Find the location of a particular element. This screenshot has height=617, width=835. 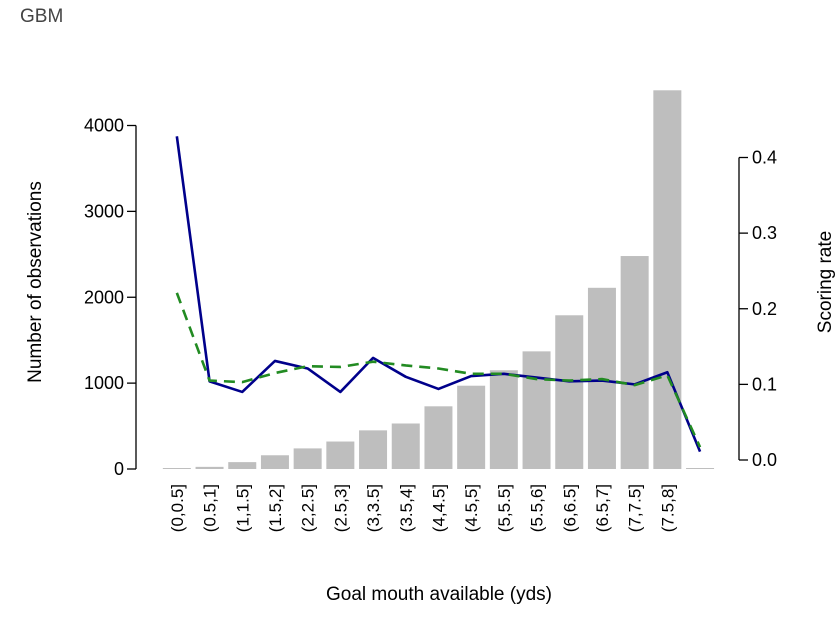

x-tick-label-0: (0,0.5] is located at coordinates (177, 508).